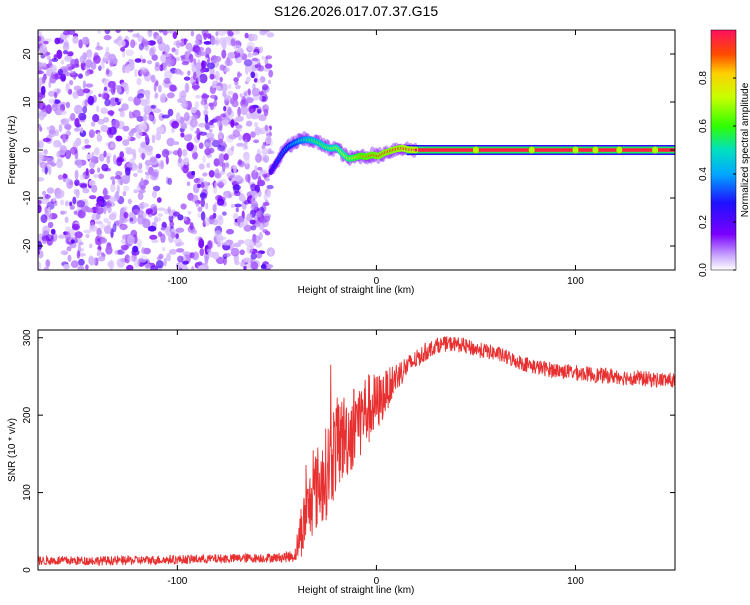  I want to click on spectrogram-xtick-label: 100, so click(575, 281).